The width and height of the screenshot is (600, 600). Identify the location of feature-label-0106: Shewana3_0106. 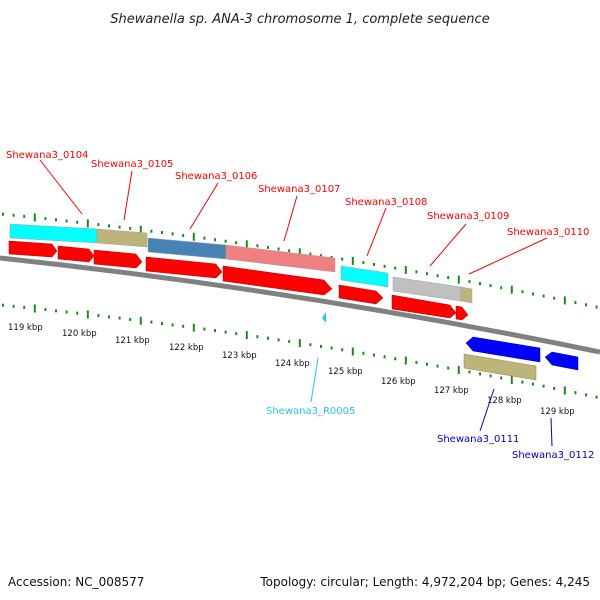
(216, 176).